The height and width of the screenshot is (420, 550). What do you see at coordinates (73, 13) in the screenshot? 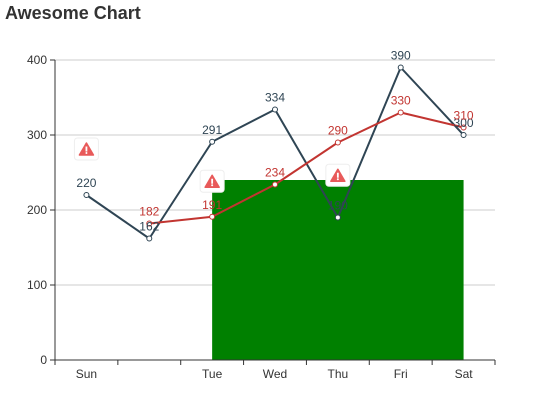
I see `chart-title: Awesome Chart` at bounding box center [73, 13].